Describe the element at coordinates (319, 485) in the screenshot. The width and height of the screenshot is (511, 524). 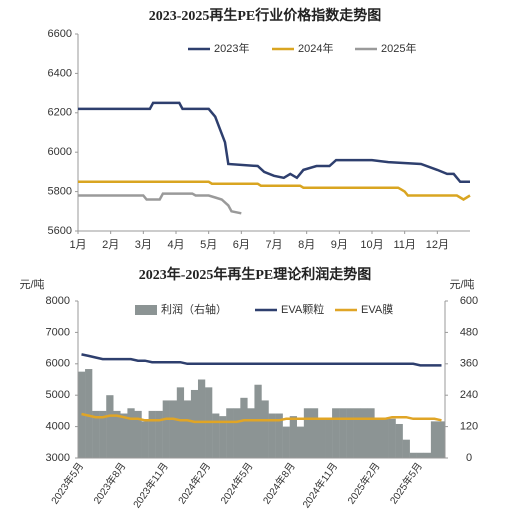
I see `x-tick-label: 2024年11月` at that location.